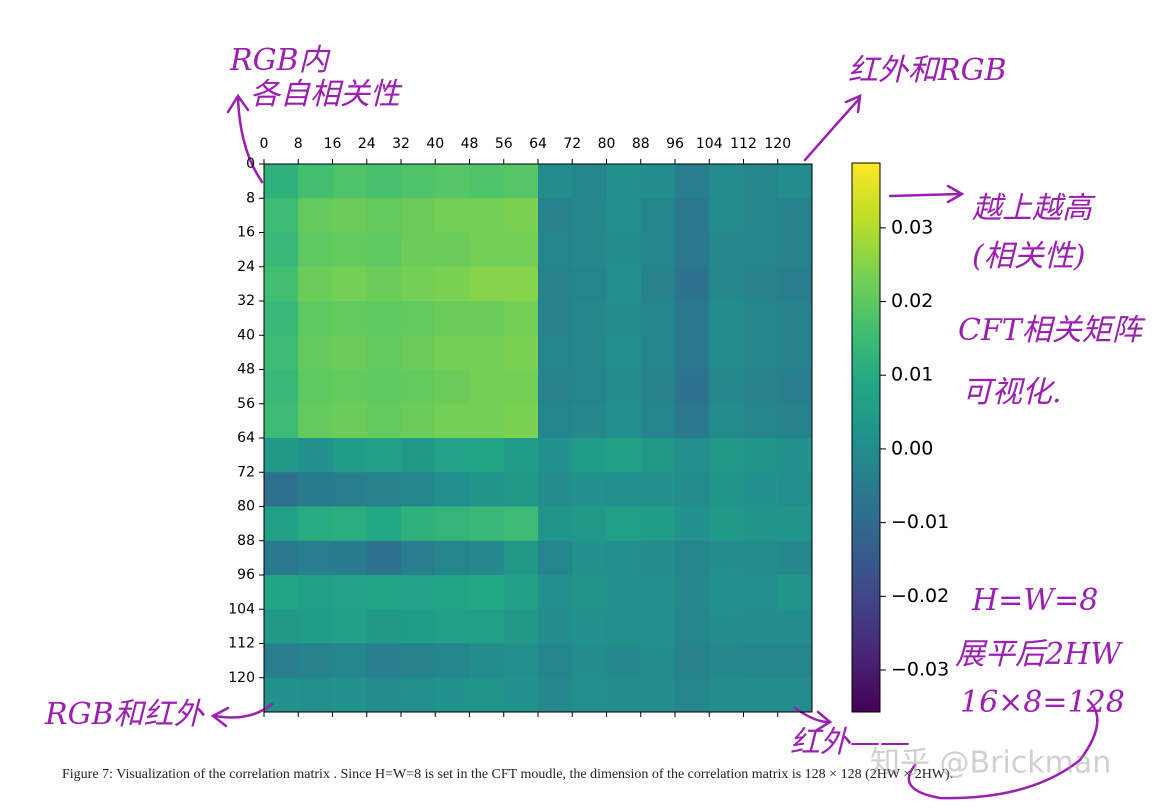  I want to click on x-tick-label: 0, so click(264, 144).